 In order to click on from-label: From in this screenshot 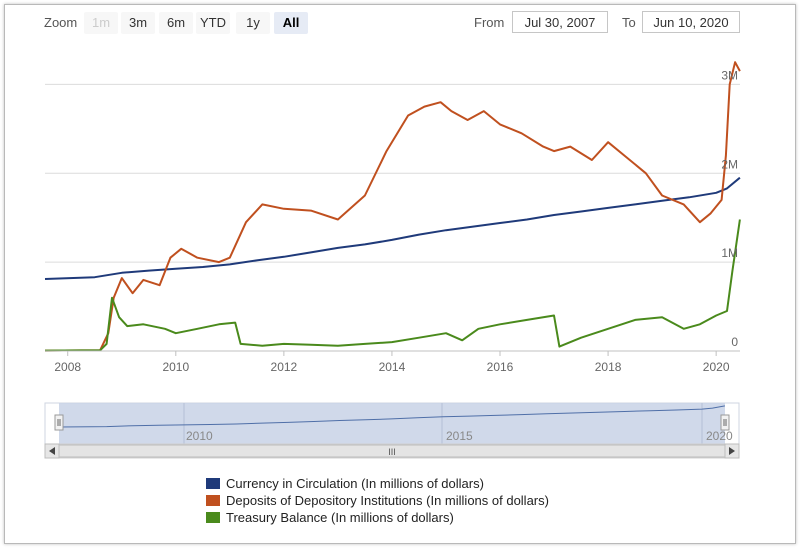, I will do `click(489, 22)`.